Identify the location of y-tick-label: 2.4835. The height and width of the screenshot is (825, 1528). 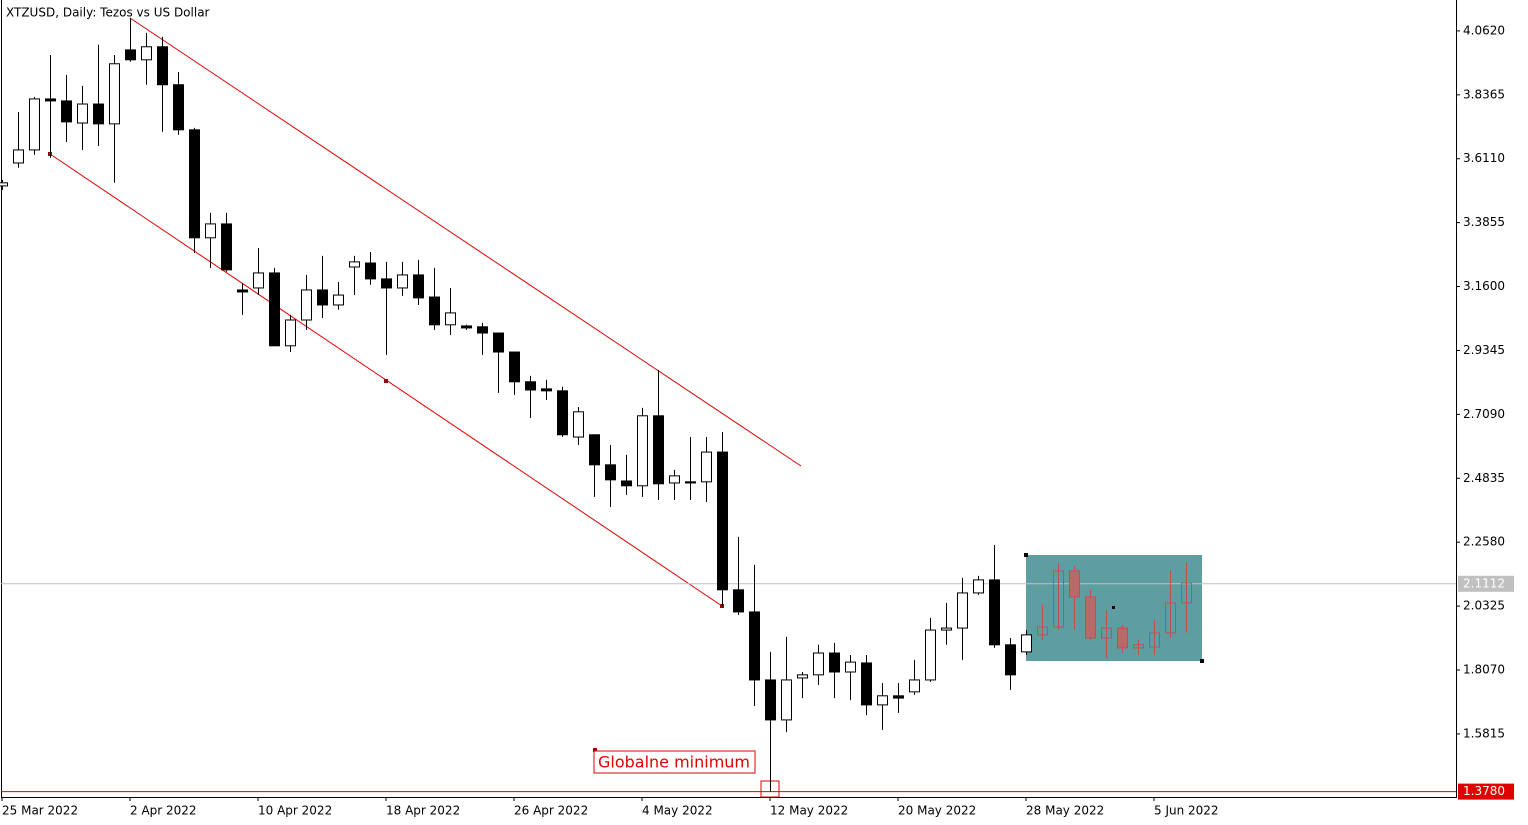
(1484, 478).